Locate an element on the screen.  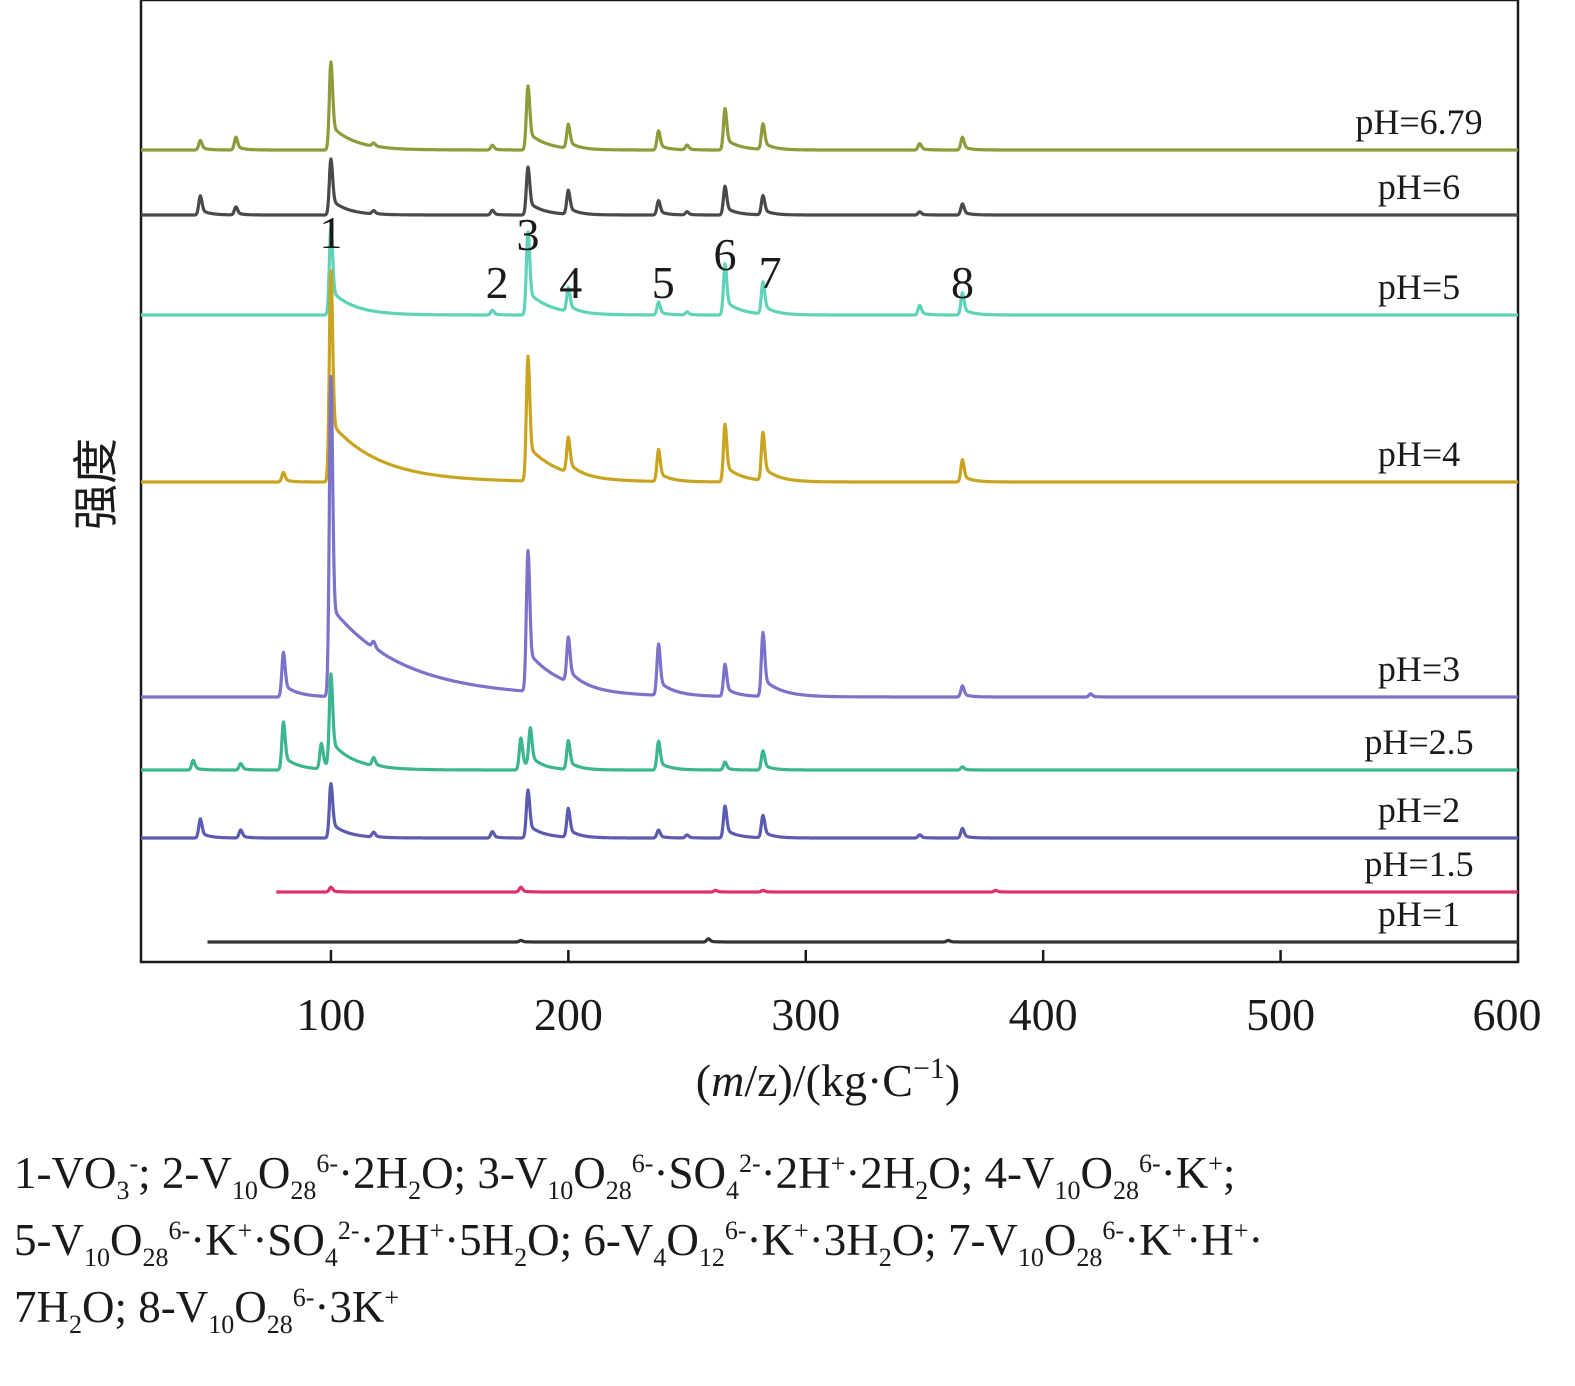
legend-line-3: 7H2O; 8-V10O286-·3K+ is located at coordinates (207, 1310).